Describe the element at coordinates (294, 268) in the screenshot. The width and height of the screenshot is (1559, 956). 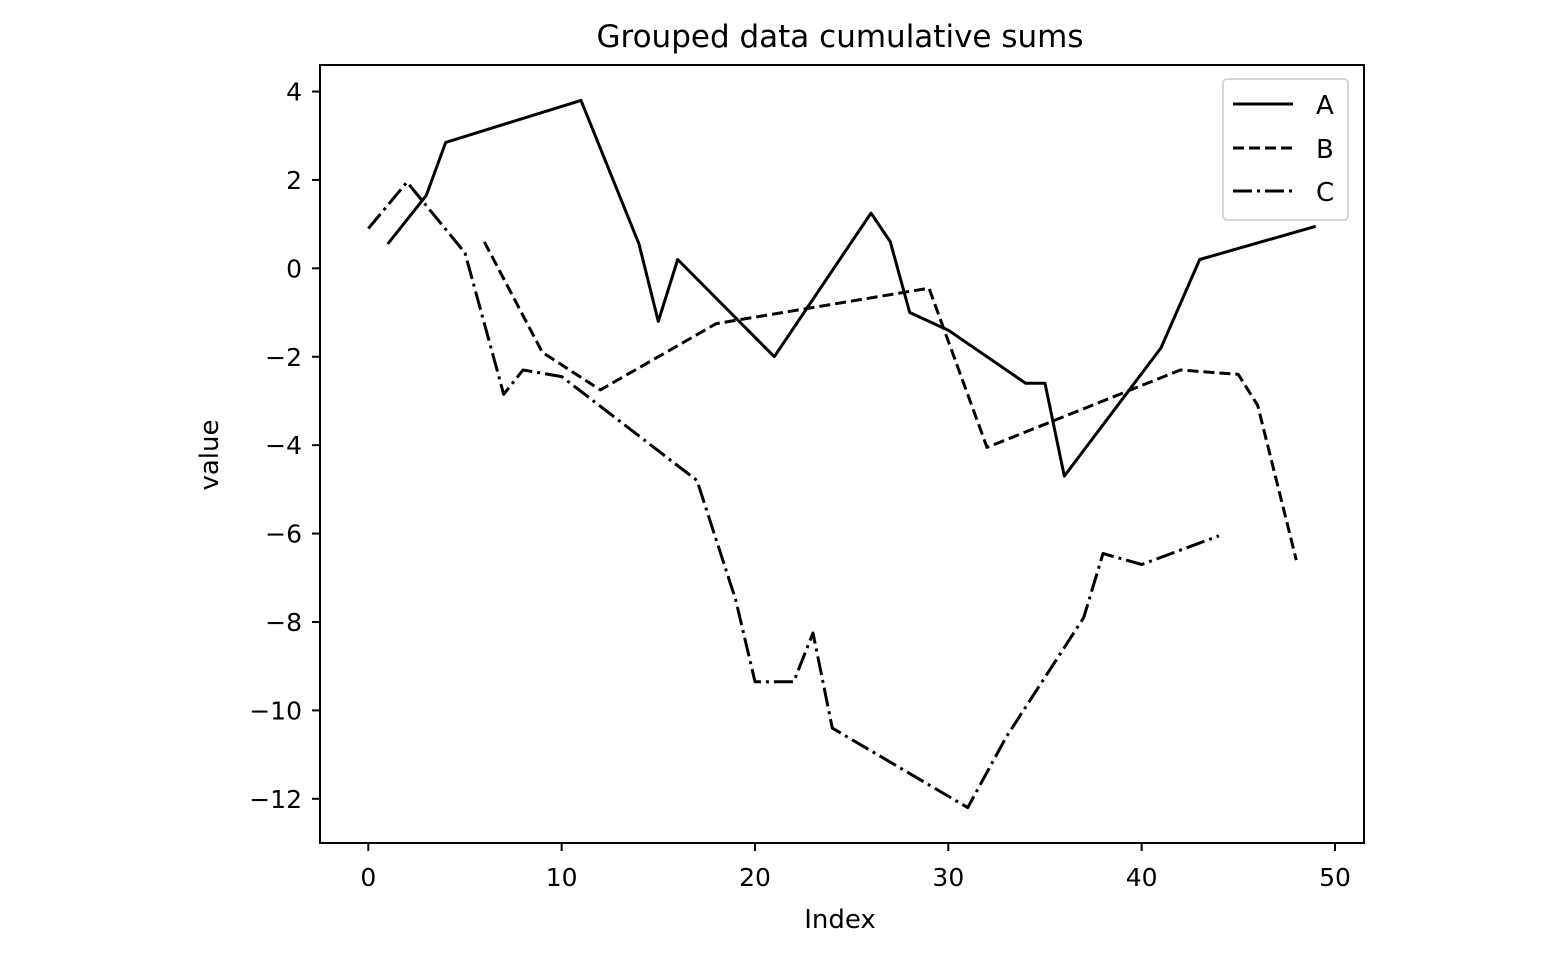
I see `y-tick-label: 0` at that location.